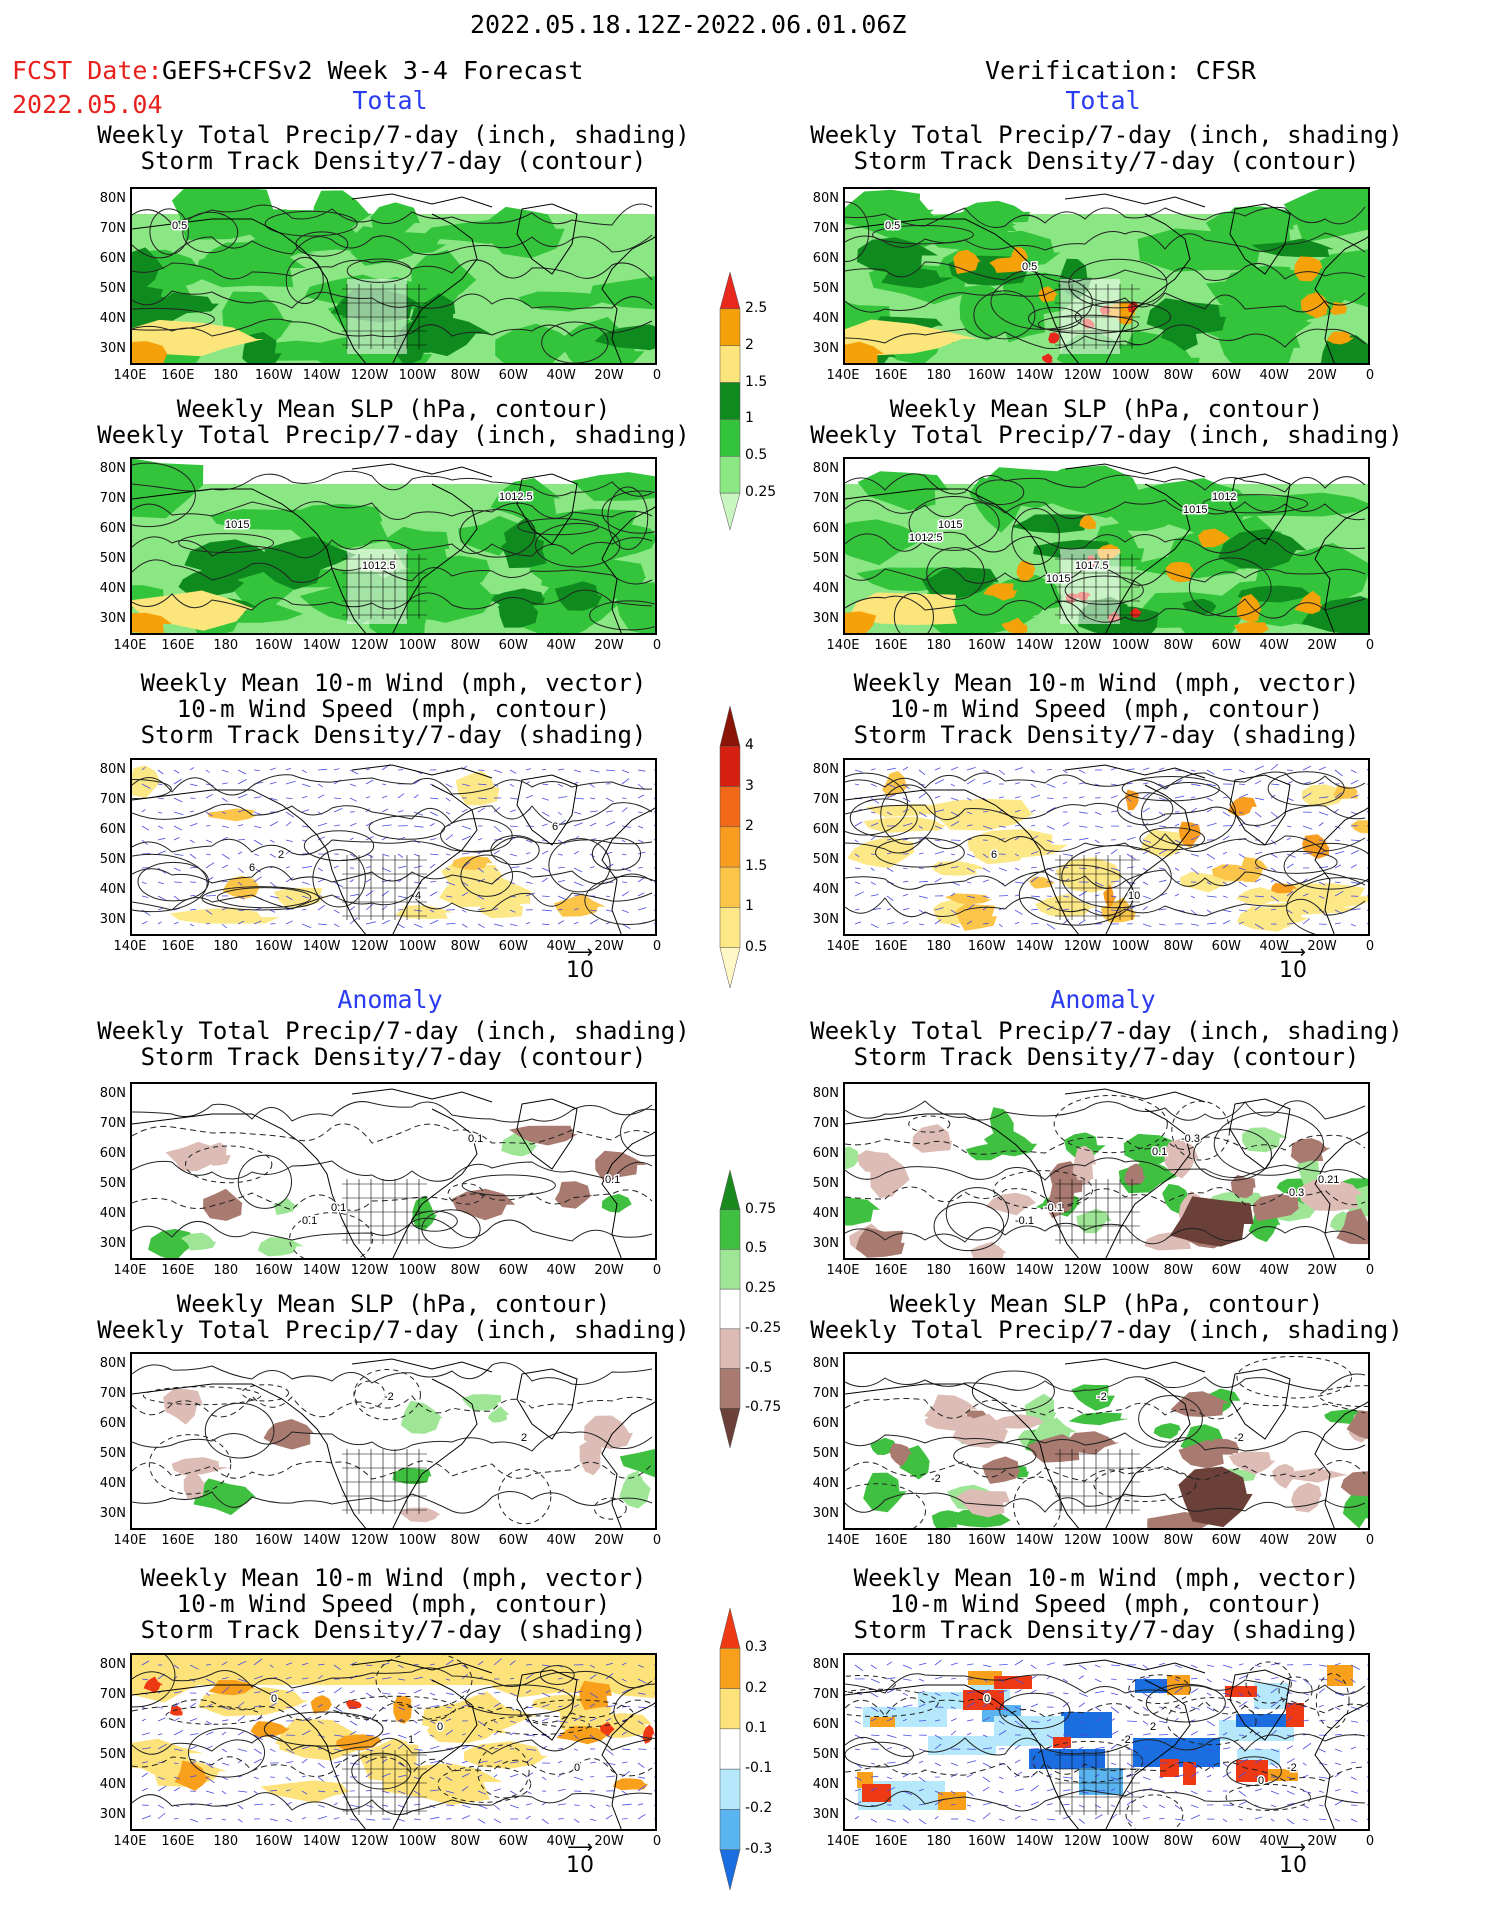 The height and width of the screenshot is (1925, 1487). I want to click on map-plot: 2 4 6 6, so click(393, 847).